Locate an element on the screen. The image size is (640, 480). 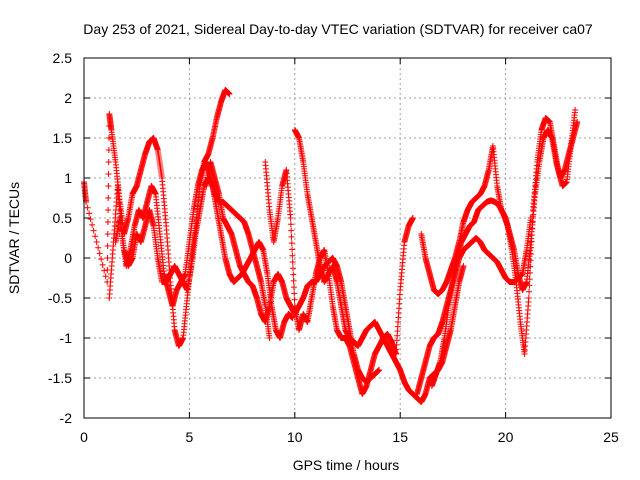
series-trace-a is located at coordinates (157, 218).